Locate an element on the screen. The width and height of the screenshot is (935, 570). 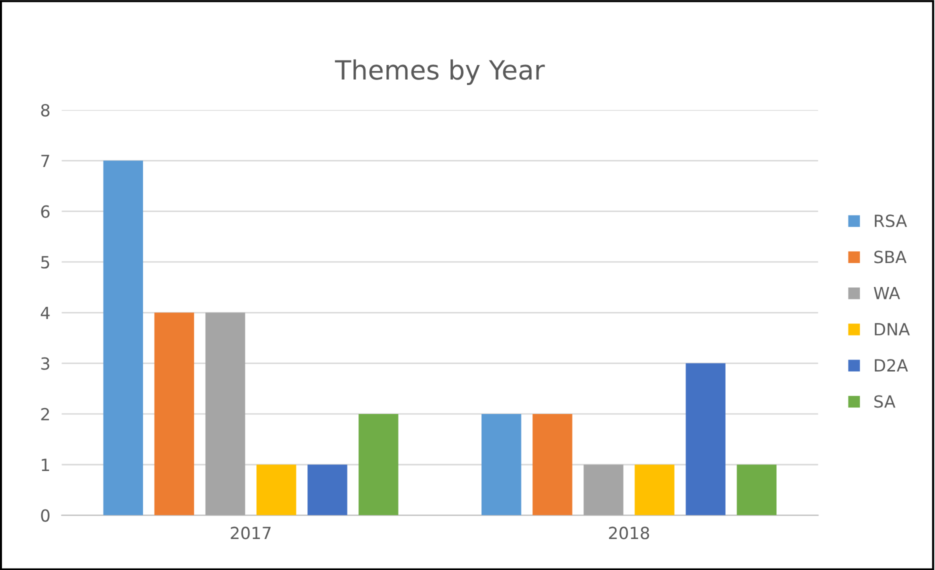
chart-title: Themes by Year is located at coordinates (439, 72).